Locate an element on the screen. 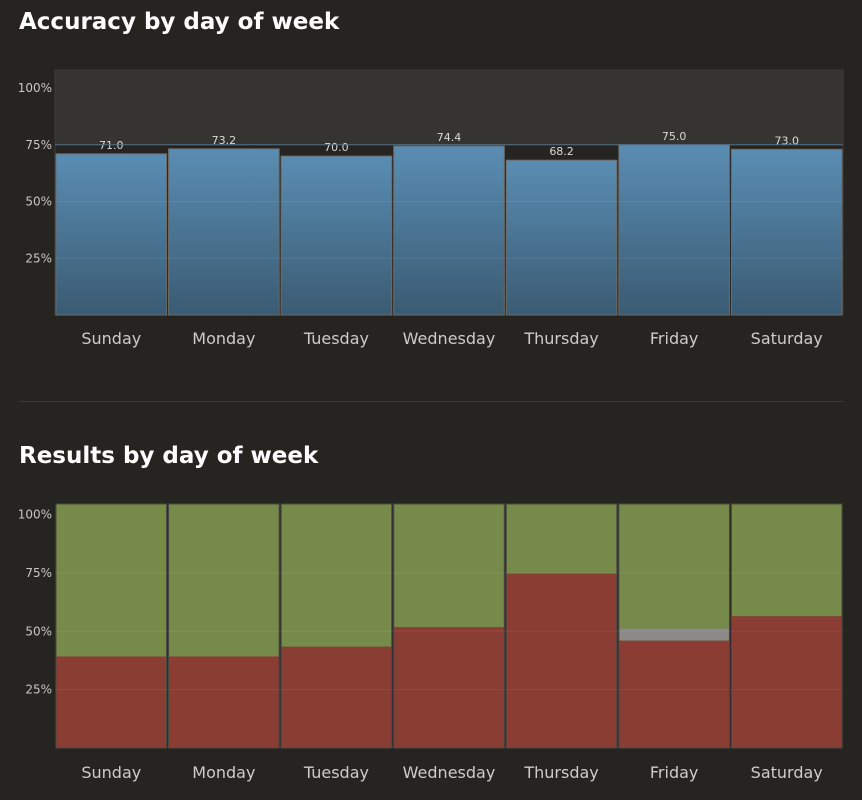  bar-value-label: 74.4 is located at coordinates (449, 137).